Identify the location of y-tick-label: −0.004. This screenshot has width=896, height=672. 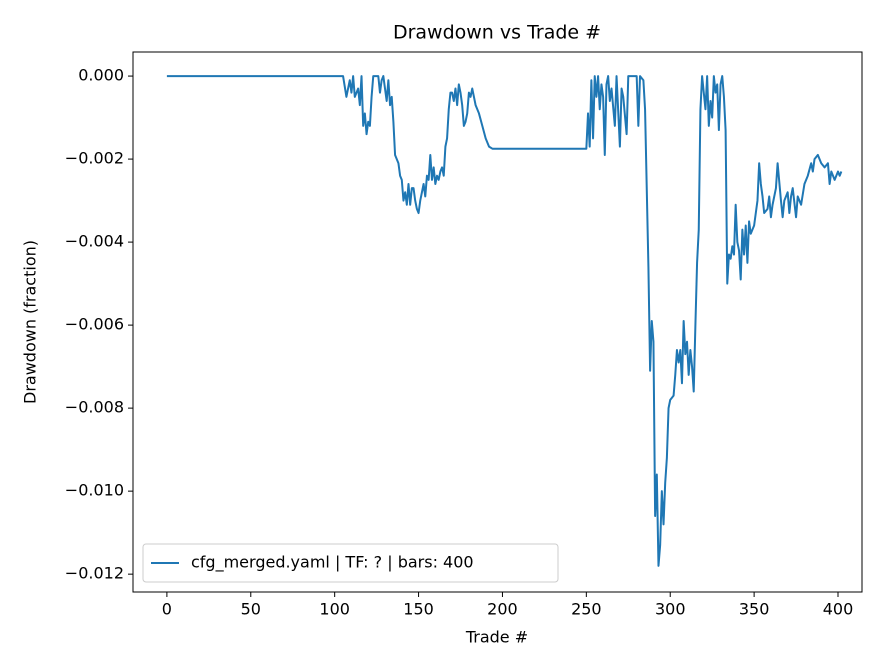
(94, 241).